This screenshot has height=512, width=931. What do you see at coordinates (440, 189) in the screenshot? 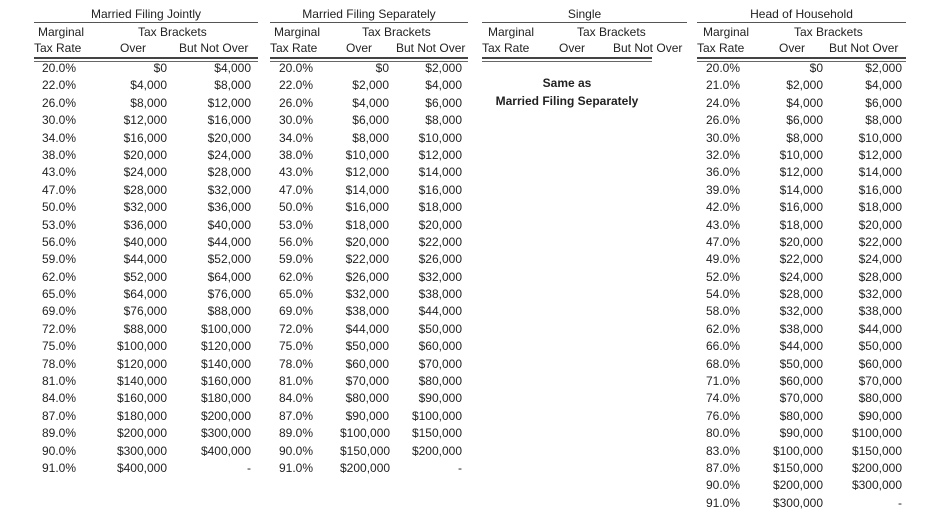
I see `but-not-over-cell: $16,000` at bounding box center [440, 189].